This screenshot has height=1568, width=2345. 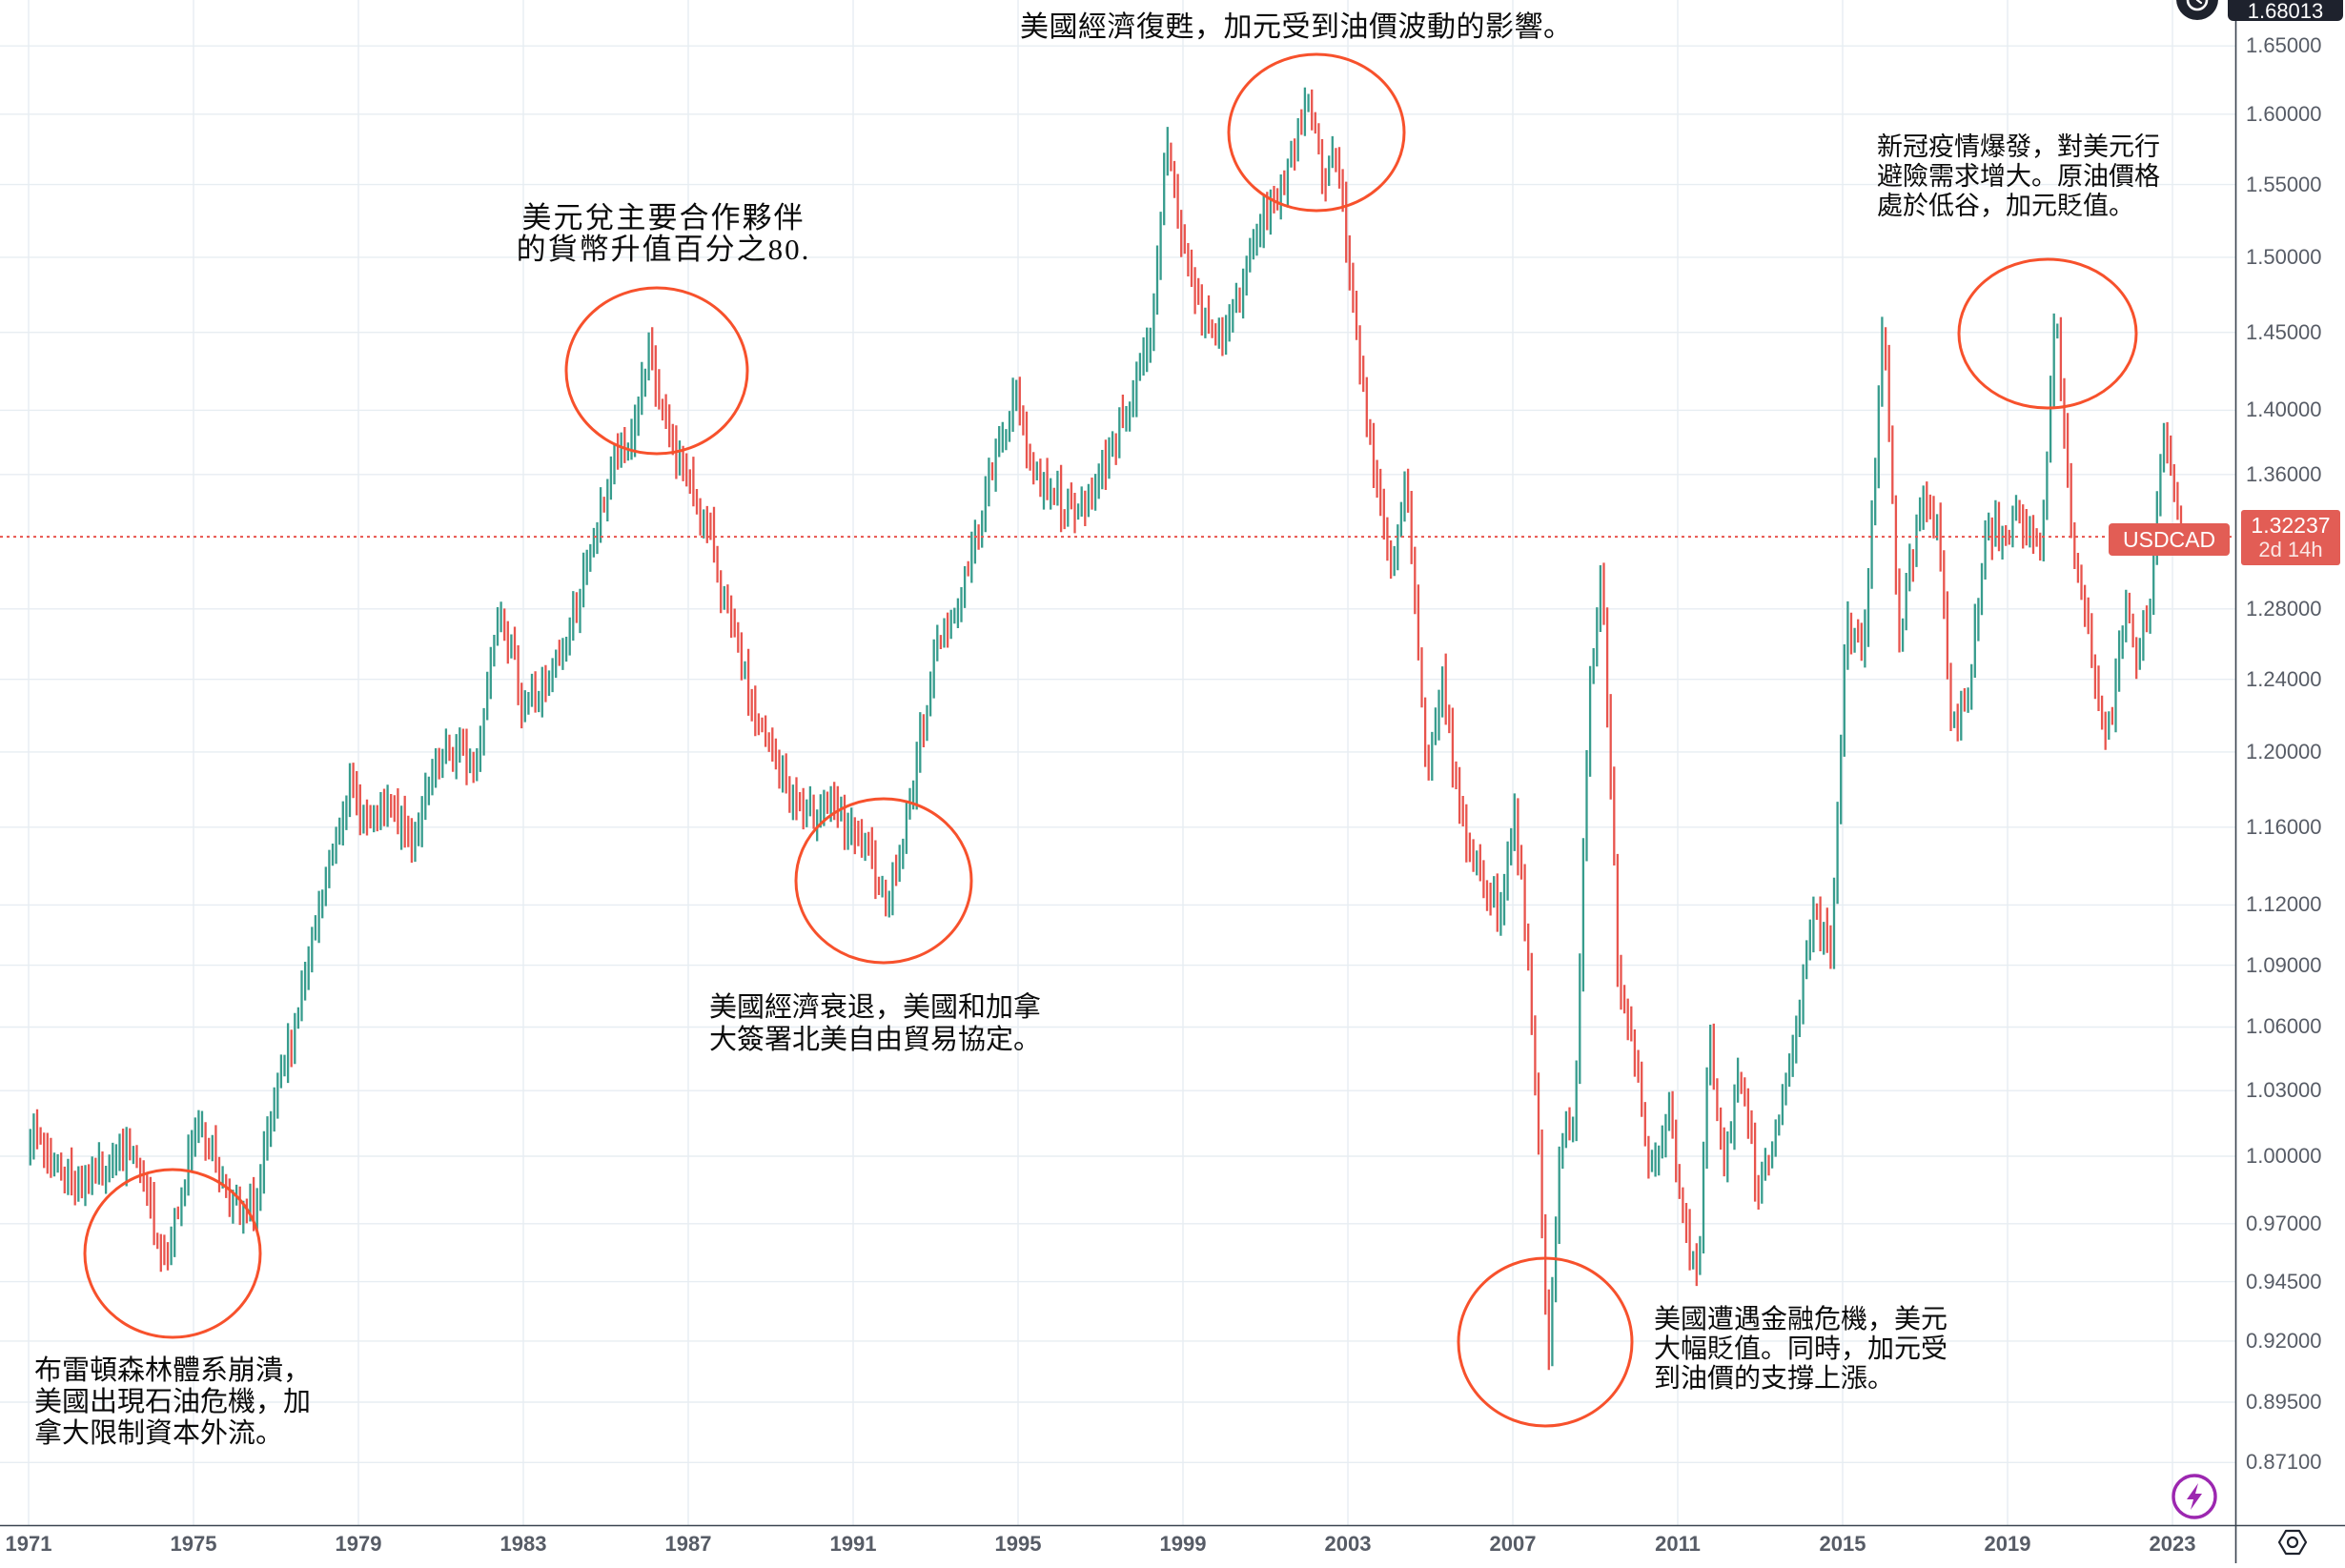 What do you see at coordinates (875, 1040) in the screenshot?
I see `annotation-line: 大簽署北美自由貿易協定。` at bounding box center [875, 1040].